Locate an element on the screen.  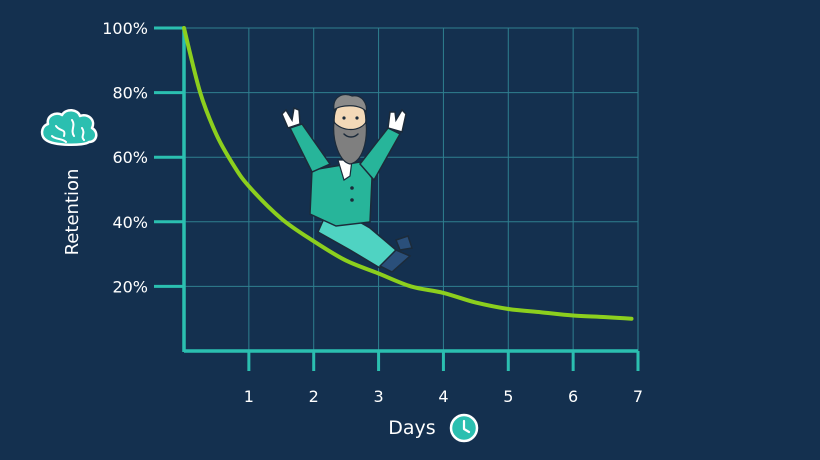
x-tick-label-4: 4 is located at coordinates (443, 396).